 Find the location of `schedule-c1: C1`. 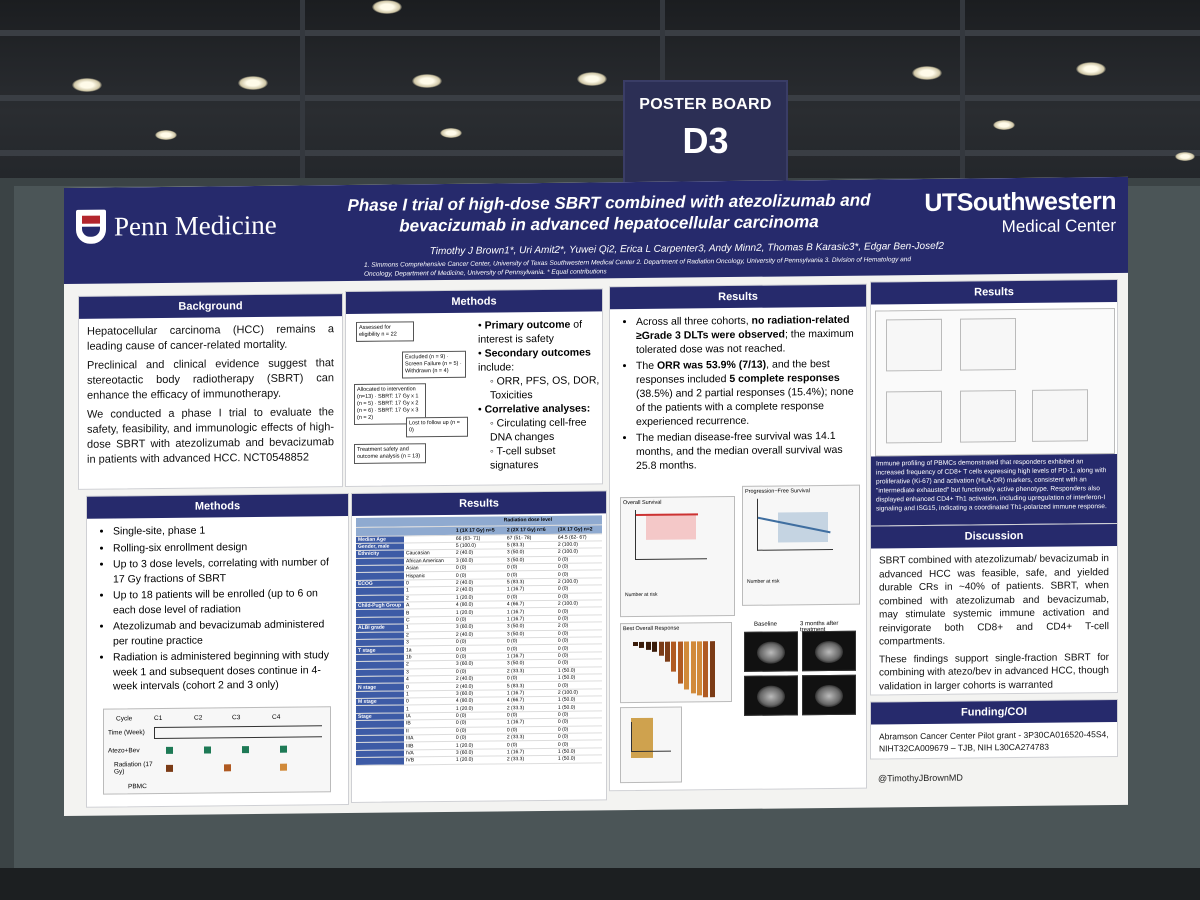

schedule-c1: C1 is located at coordinates (158, 718).